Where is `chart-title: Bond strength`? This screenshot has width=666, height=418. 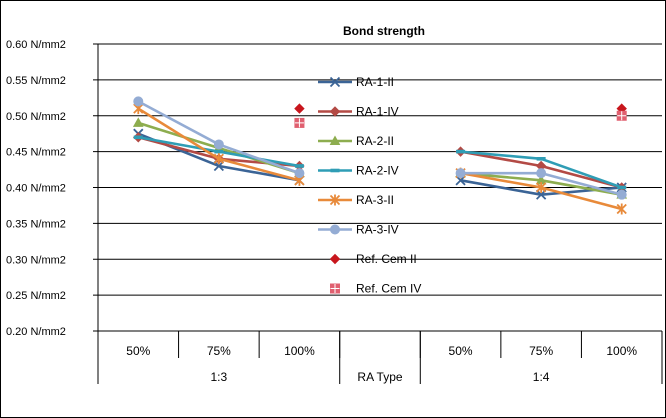
chart-title: Bond strength is located at coordinates (384, 31).